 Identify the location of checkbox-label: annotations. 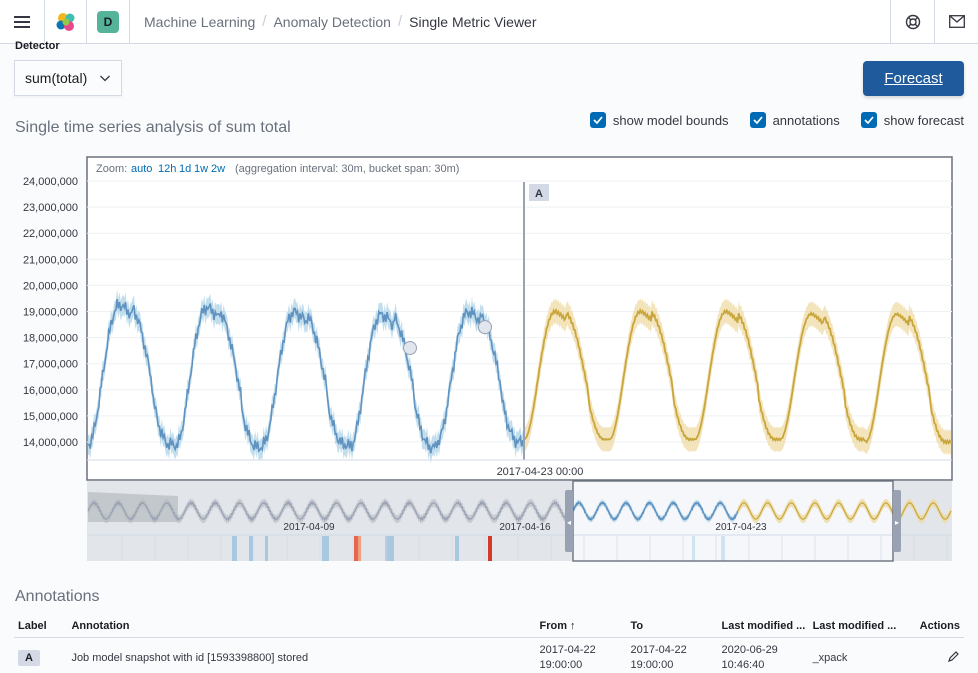
(806, 120).